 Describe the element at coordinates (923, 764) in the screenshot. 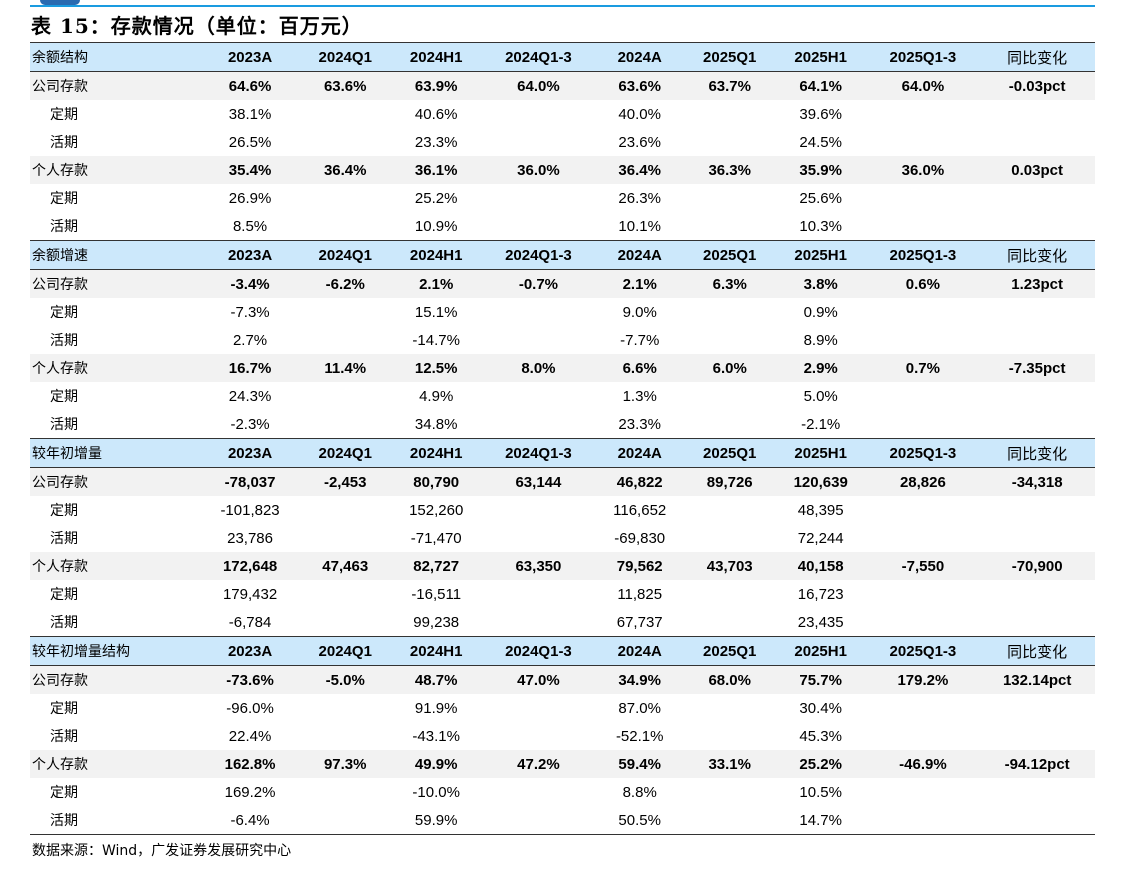

I see `table-cell: -46.9%` at that location.